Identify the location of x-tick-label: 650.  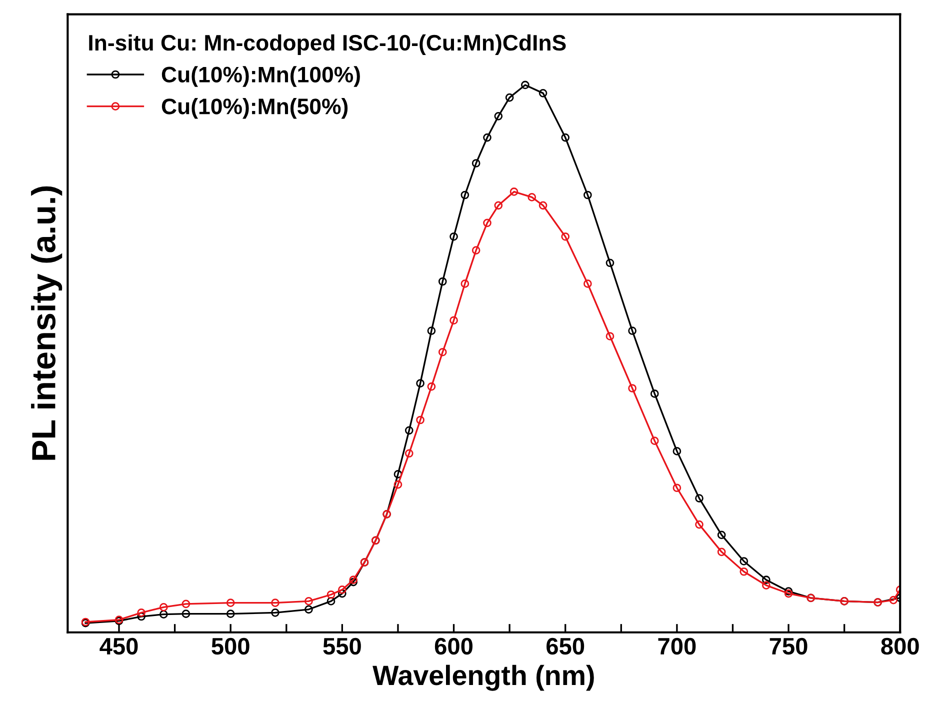
(565, 646).